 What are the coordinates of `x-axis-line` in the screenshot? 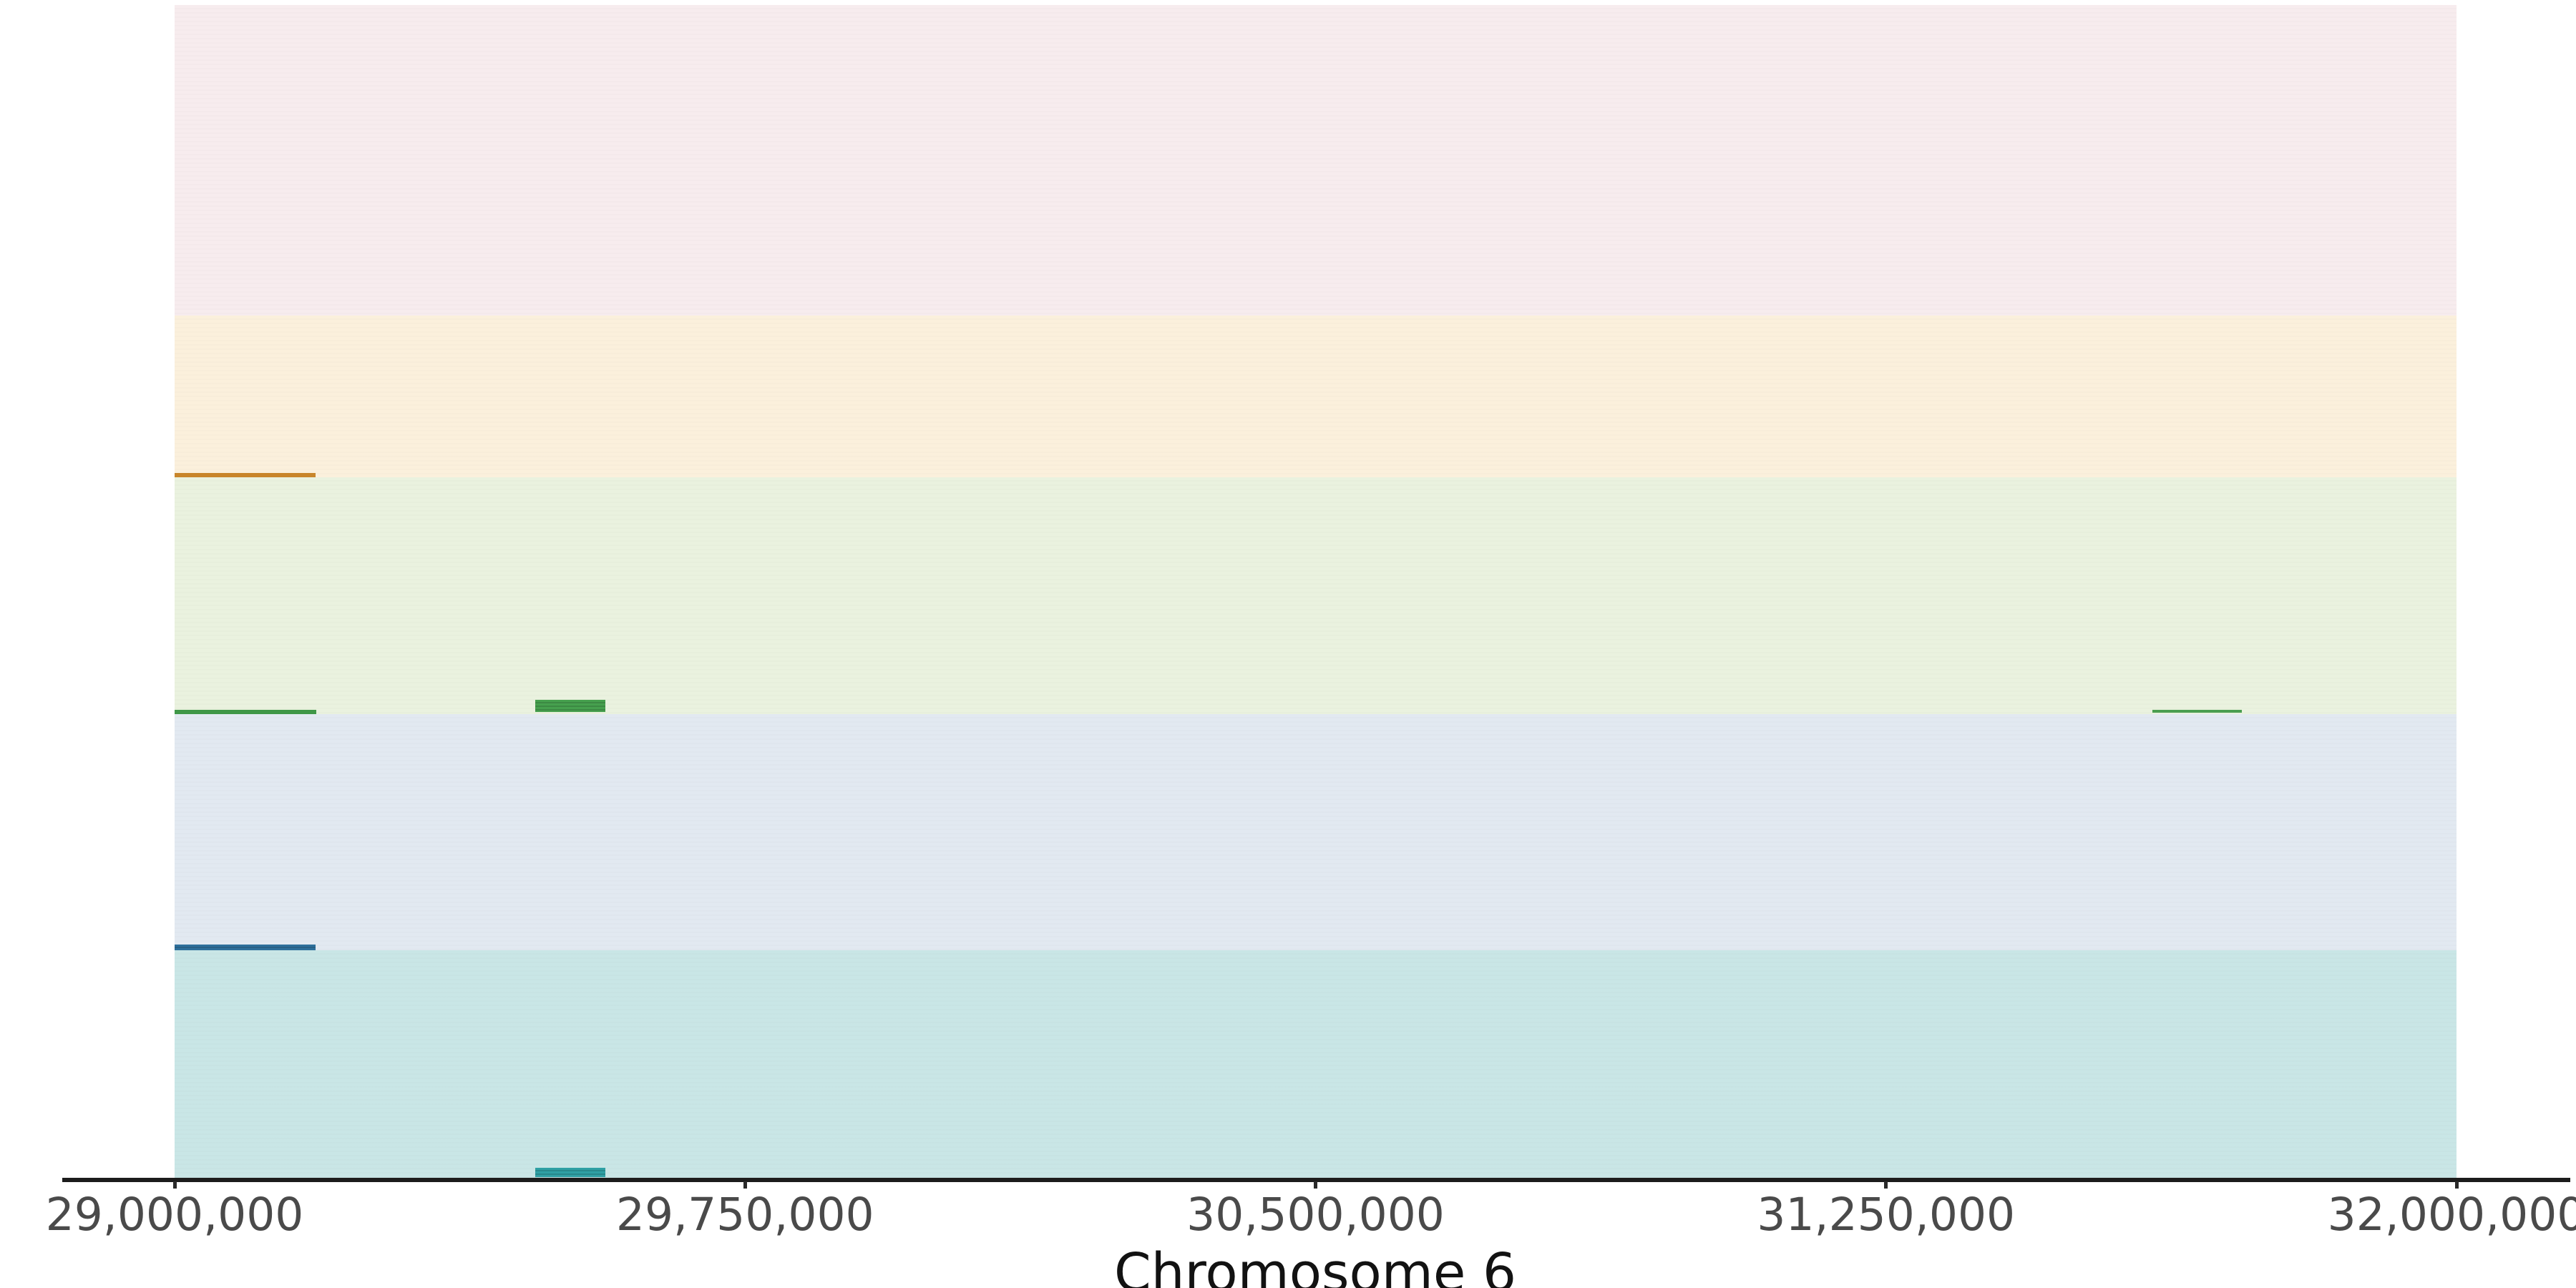 It's located at (1316, 1180).